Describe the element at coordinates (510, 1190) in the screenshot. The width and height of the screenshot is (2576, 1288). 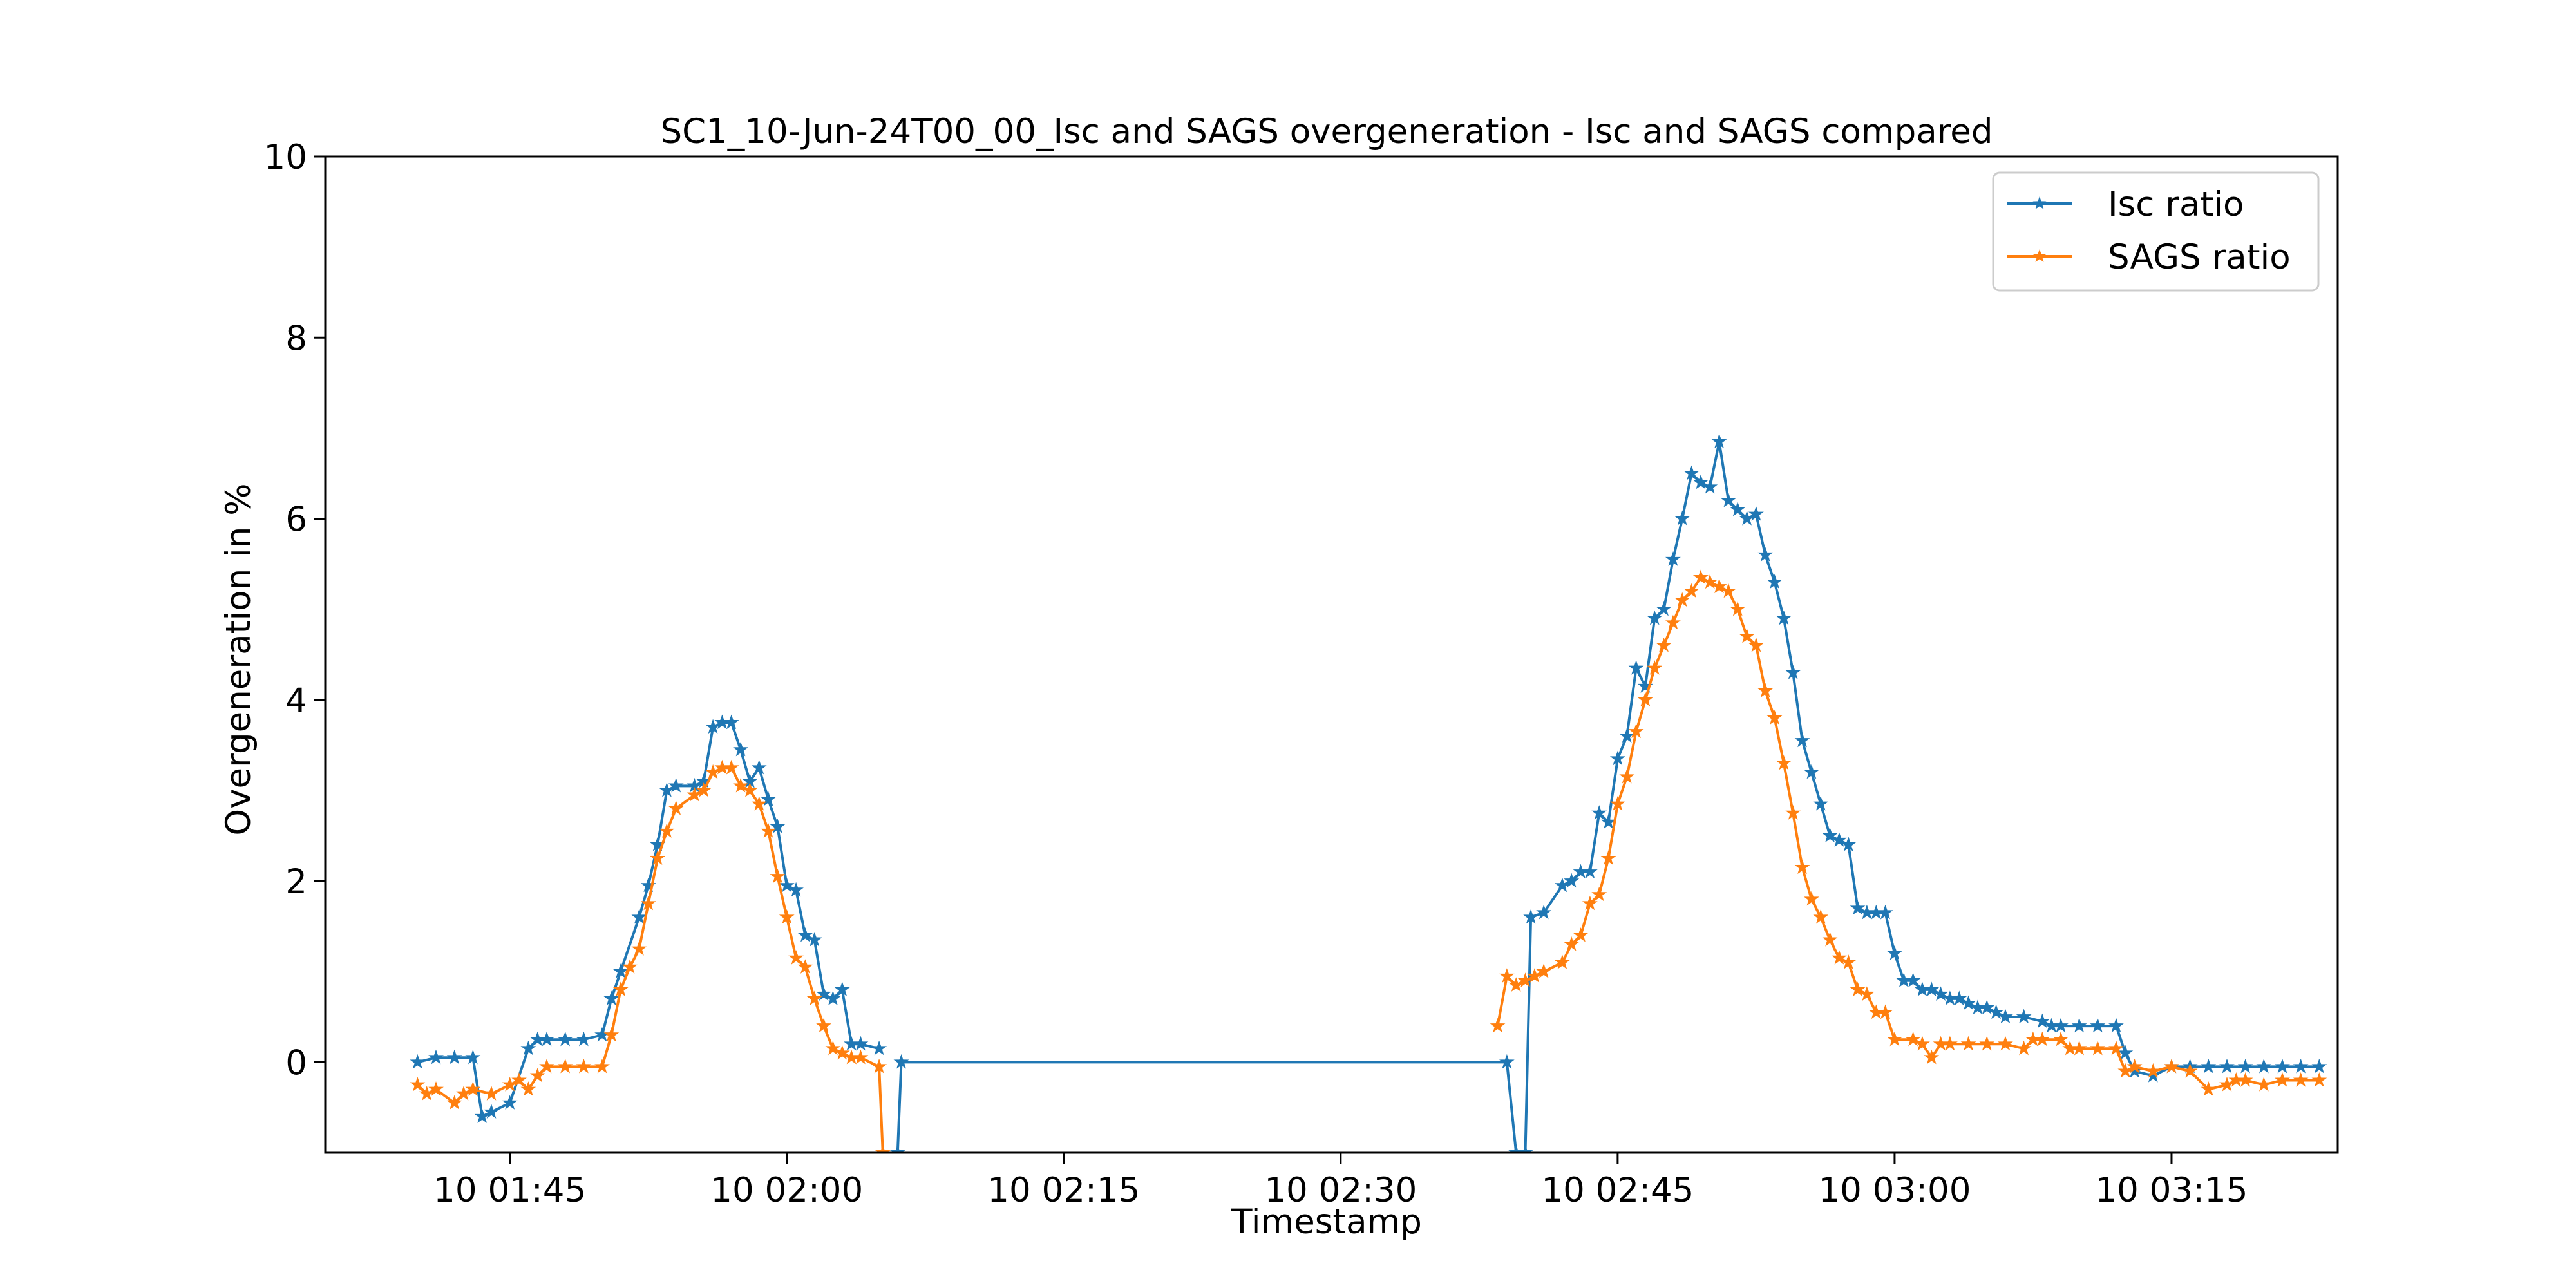
I see `x-tick-label: 10 01:45` at that location.